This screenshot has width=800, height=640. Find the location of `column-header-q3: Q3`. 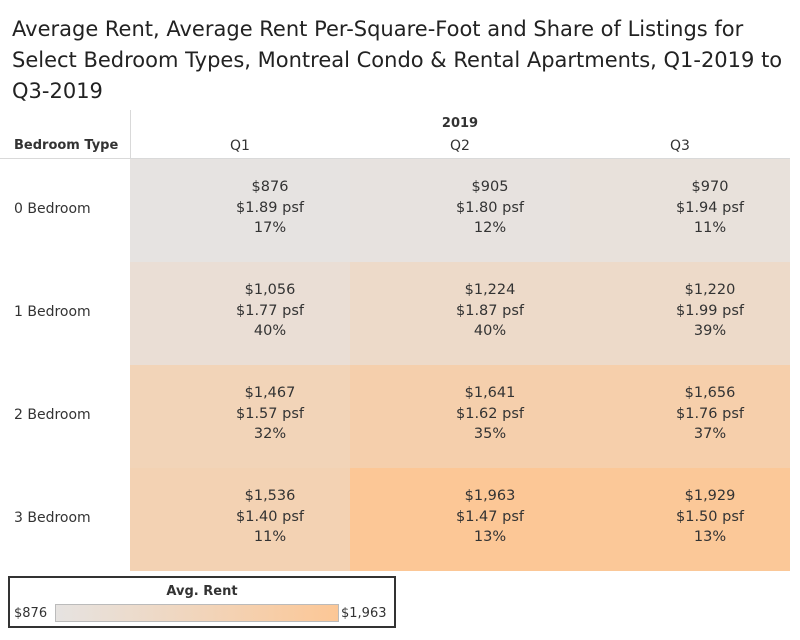

column-header-q3: Q3 is located at coordinates (680, 146).